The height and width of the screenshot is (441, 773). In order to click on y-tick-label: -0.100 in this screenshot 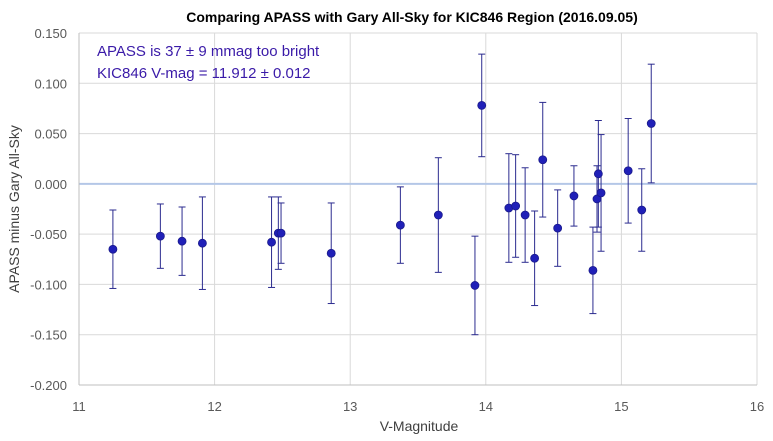, I will do `click(48, 284)`.